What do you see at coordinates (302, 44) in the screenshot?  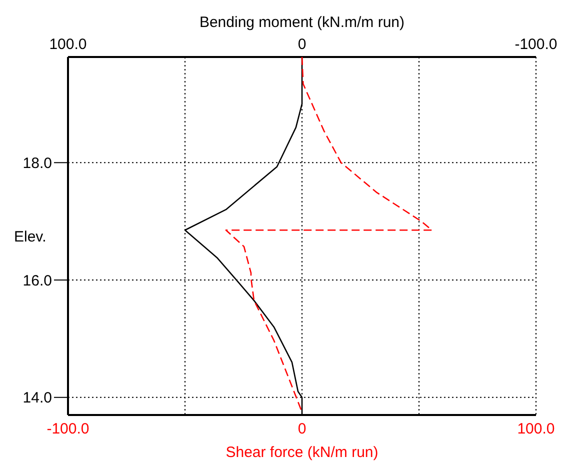 I see `x2-tick-label: 0` at bounding box center [302, 44].